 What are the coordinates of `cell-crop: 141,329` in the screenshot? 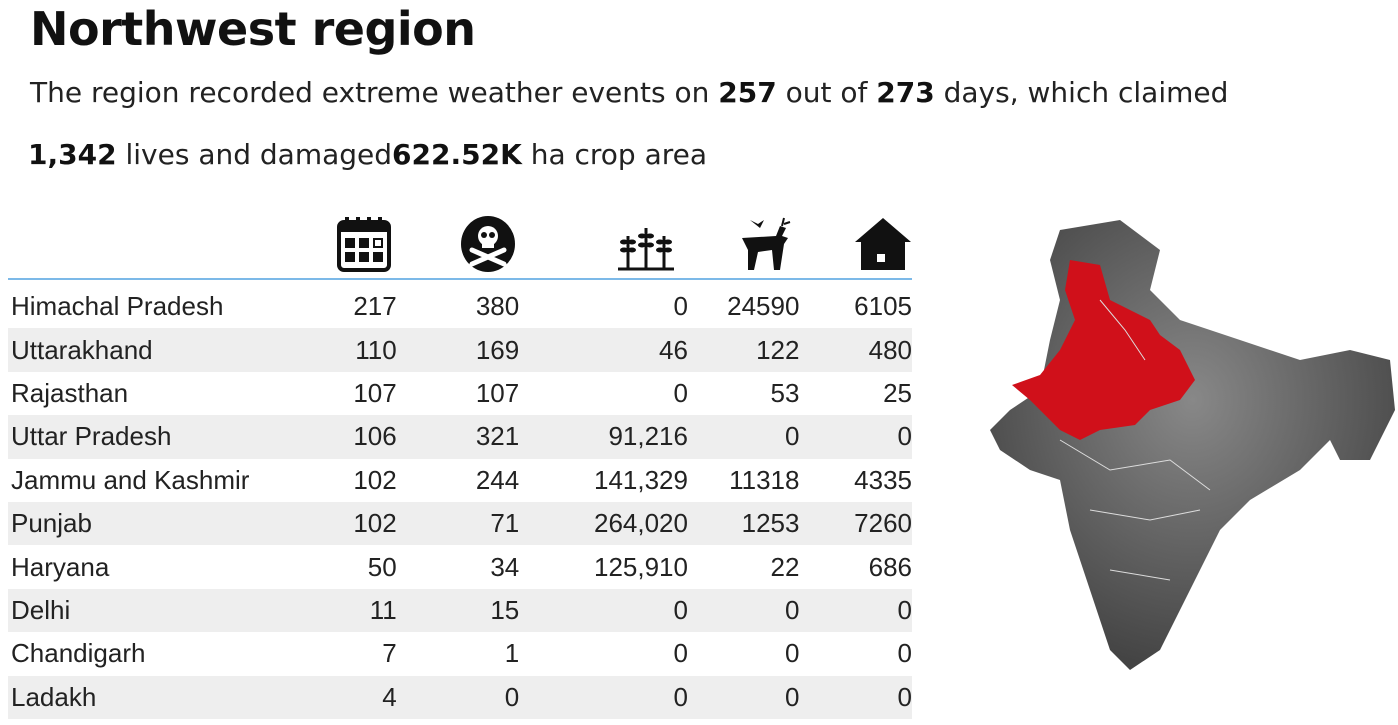 It's located at (640, 479).